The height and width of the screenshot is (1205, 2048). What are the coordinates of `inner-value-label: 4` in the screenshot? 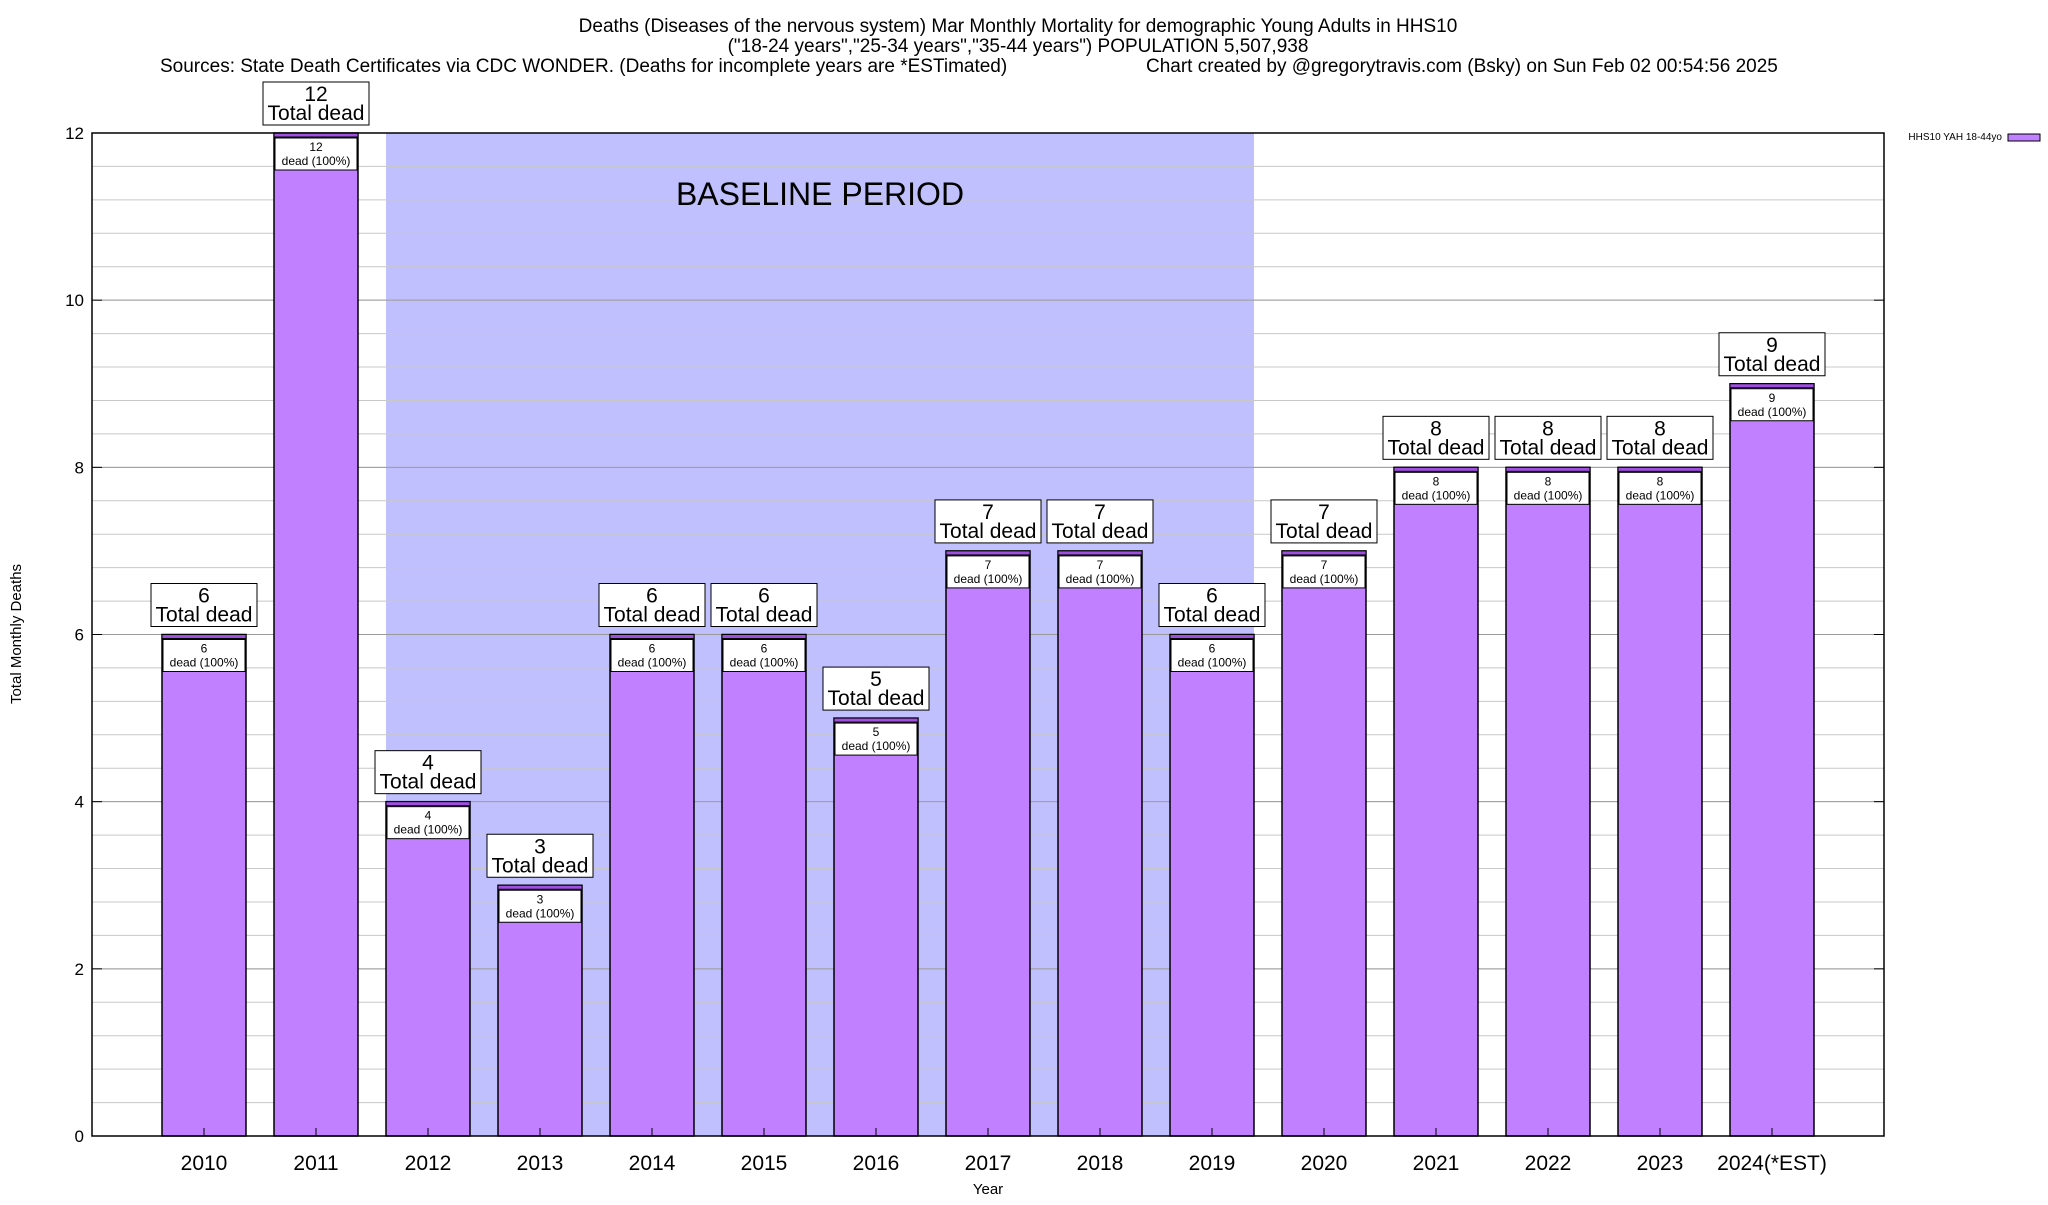 It's located at (428, 816).